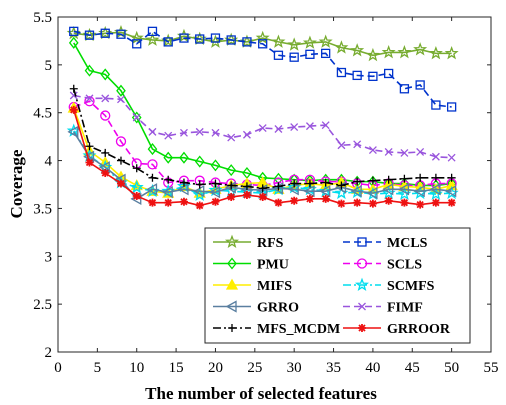  What do you see at coordinates (404, 265) in the screenshot?
I see `legend-label-scls: SCLS` at bounding box center [404, 265].